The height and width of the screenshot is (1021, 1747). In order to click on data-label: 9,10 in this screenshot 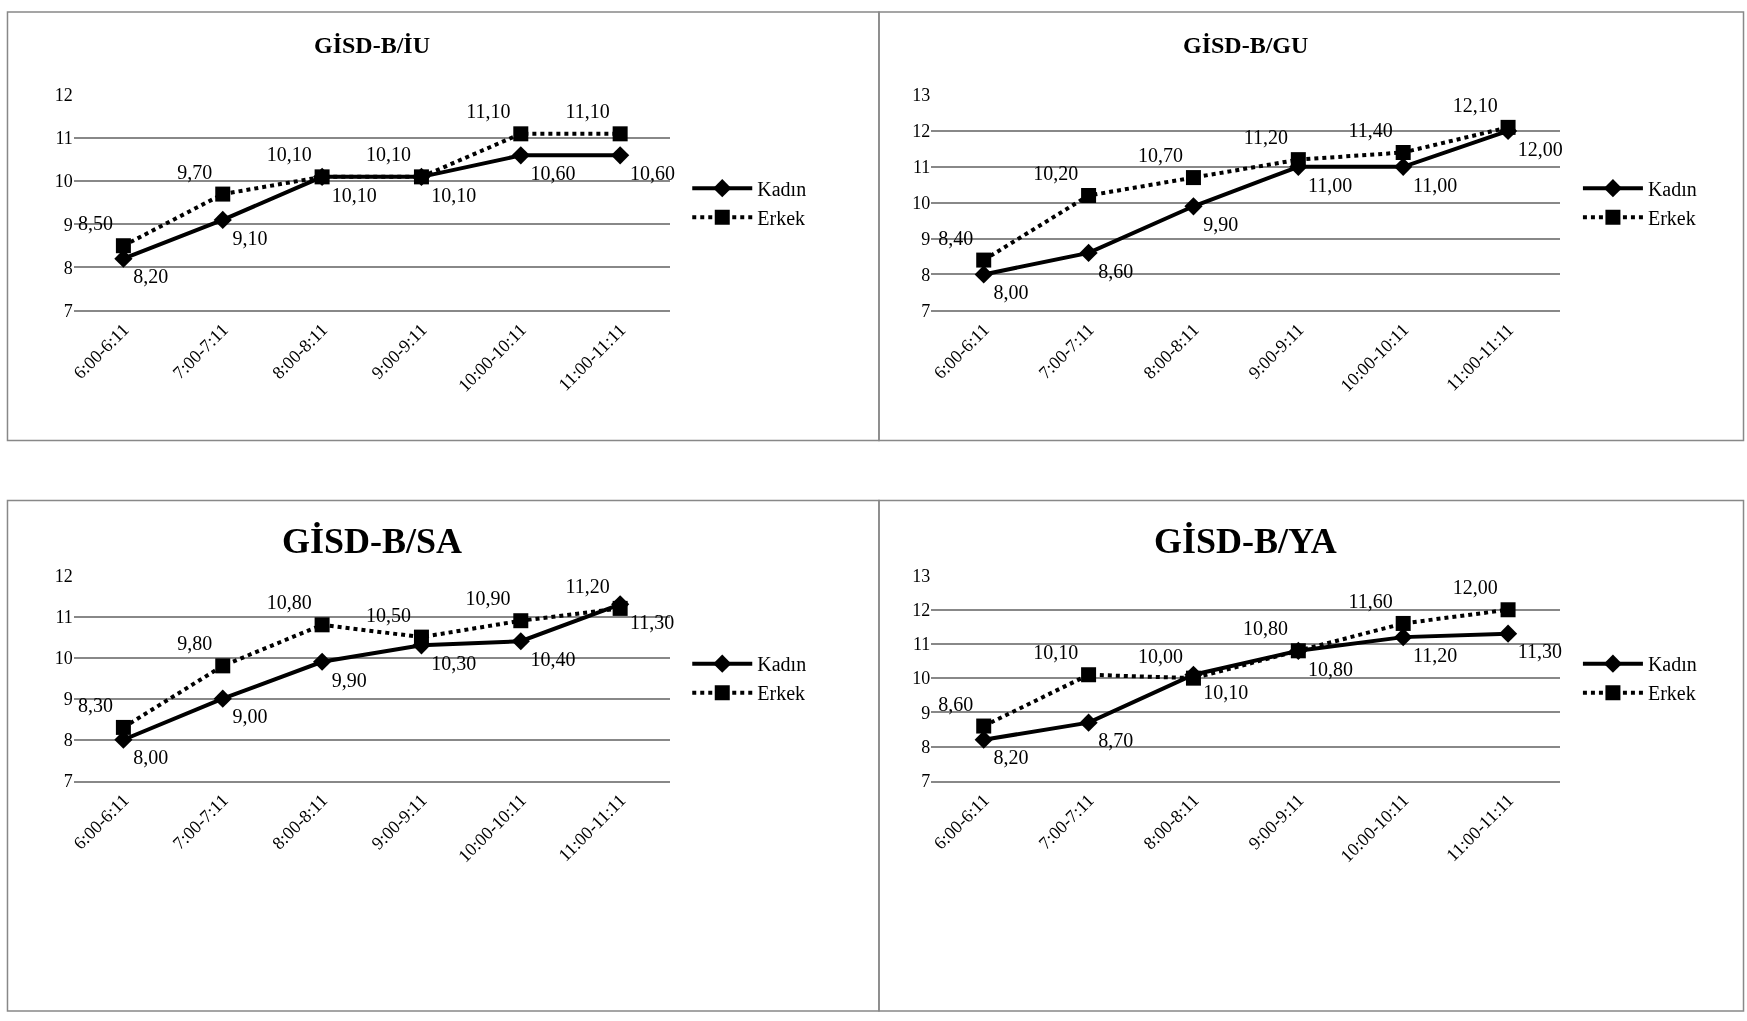, I will do `click(250, 237)`.